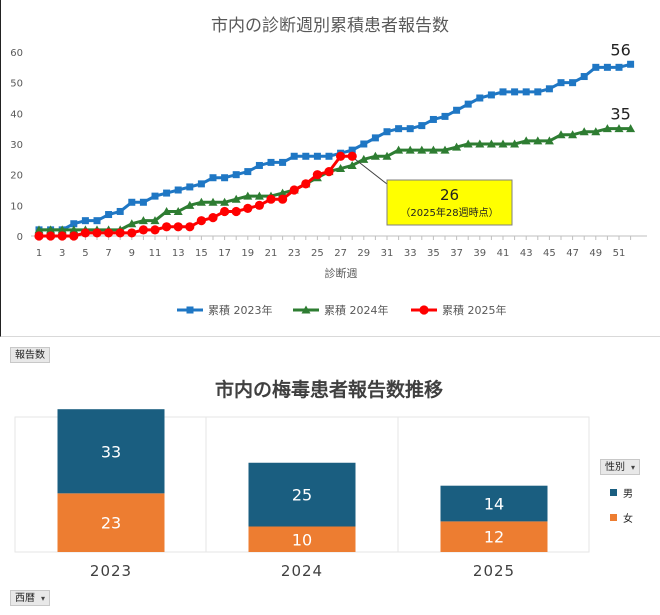 This screenshot has height=615, width=660. What do you see at coordinates (494, 571) in the screenshot?
I see `x-tick-label: 2025` at bounding box center [494, 571].